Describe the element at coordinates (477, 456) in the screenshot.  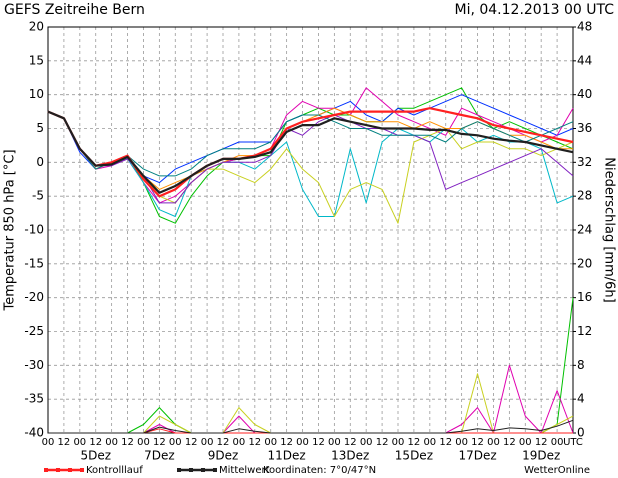
I see `date-tick-label: 17Dez` at that location.